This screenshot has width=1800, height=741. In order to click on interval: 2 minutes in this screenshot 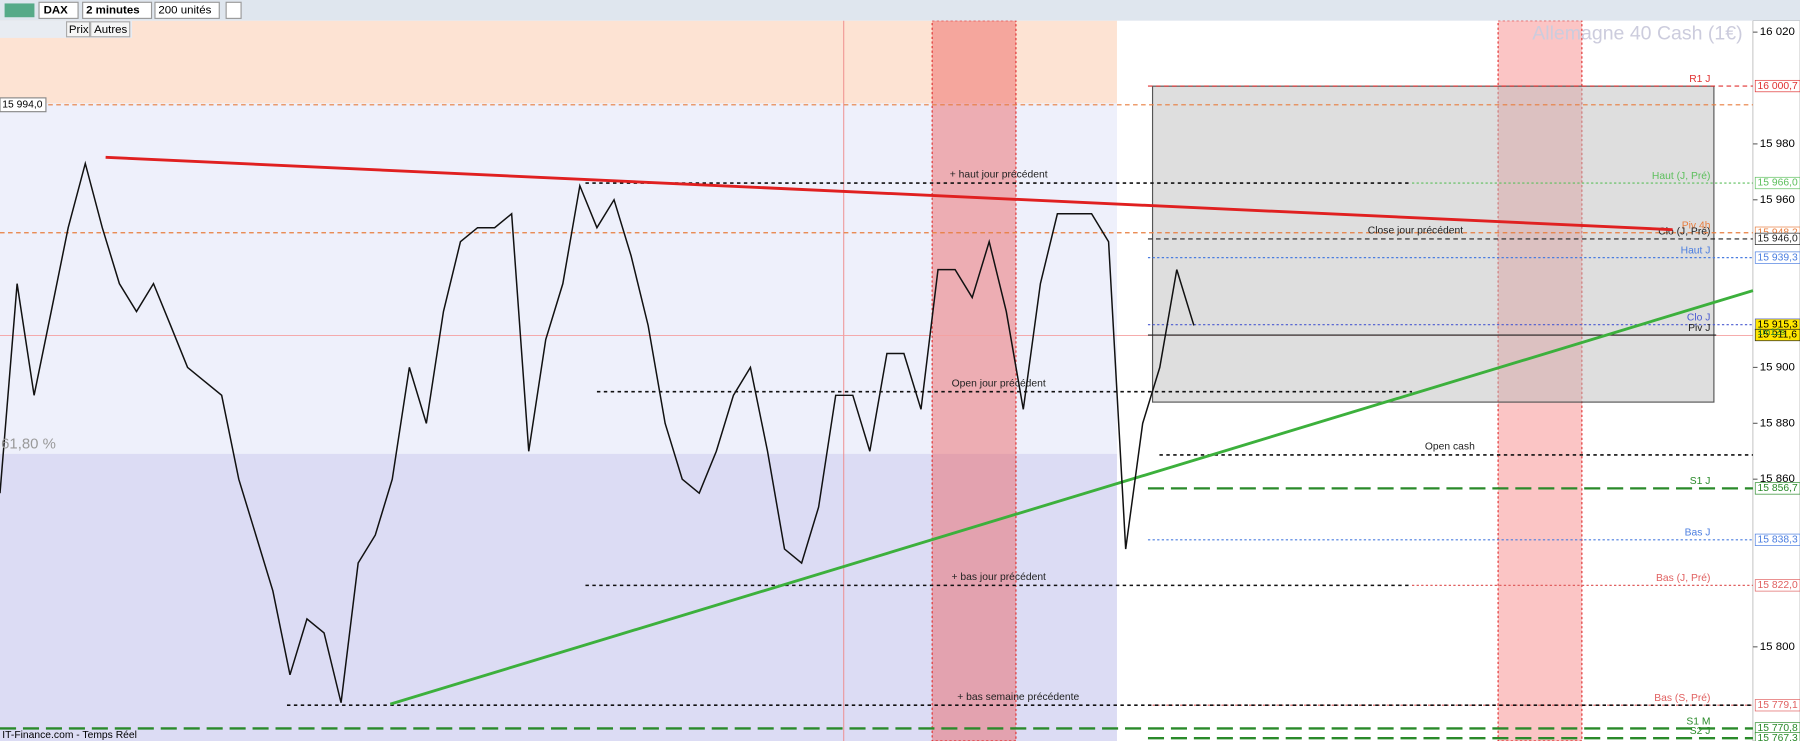, I will do `click(113, 10)`.